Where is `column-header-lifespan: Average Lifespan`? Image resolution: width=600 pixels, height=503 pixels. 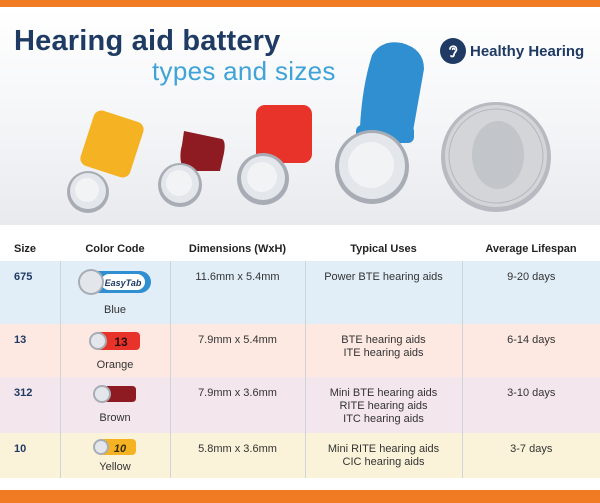 column-header-lifespan: Average Lifespan is located at coordinates (531, 248).